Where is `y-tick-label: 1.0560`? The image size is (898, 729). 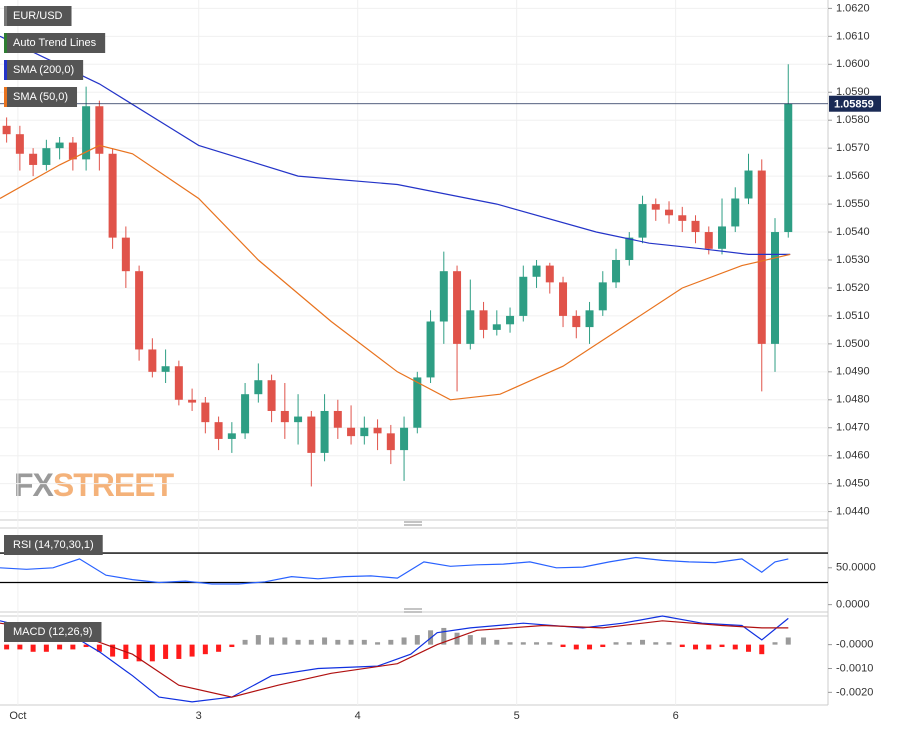
y-tick-label: 1.0560 is located at coordinates (853, 176).